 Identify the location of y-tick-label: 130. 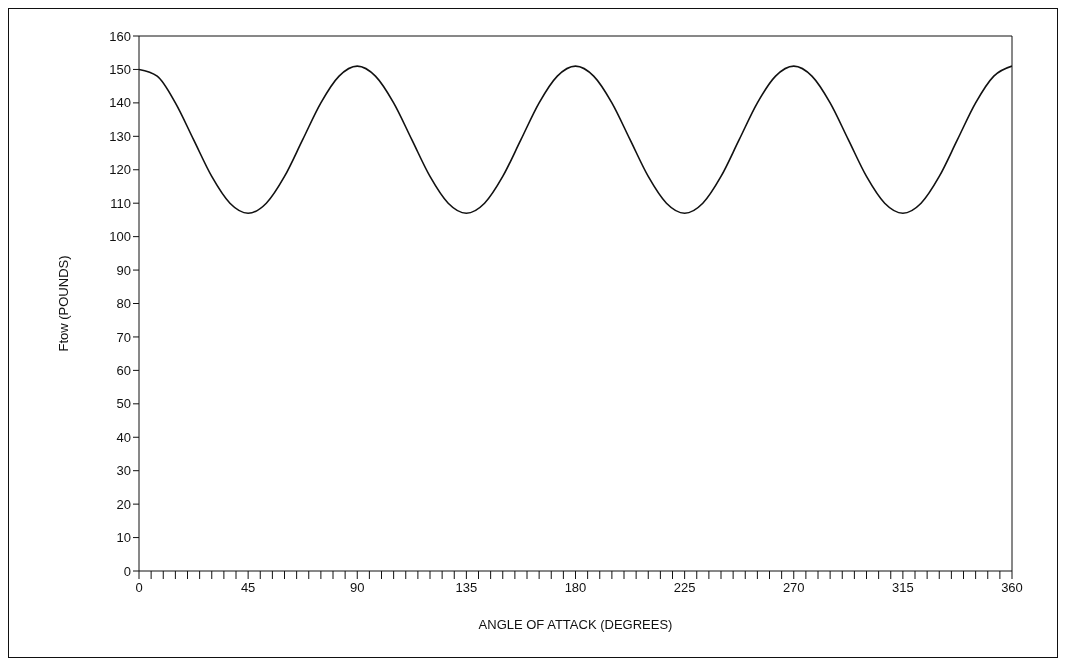
(120, 136).